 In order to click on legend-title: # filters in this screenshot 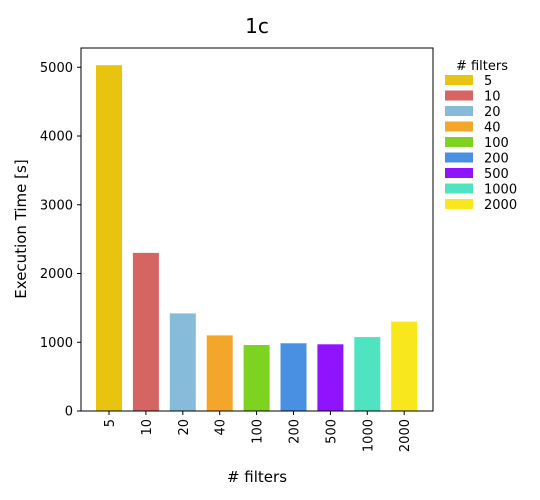, I will do `click(482, 66)`.